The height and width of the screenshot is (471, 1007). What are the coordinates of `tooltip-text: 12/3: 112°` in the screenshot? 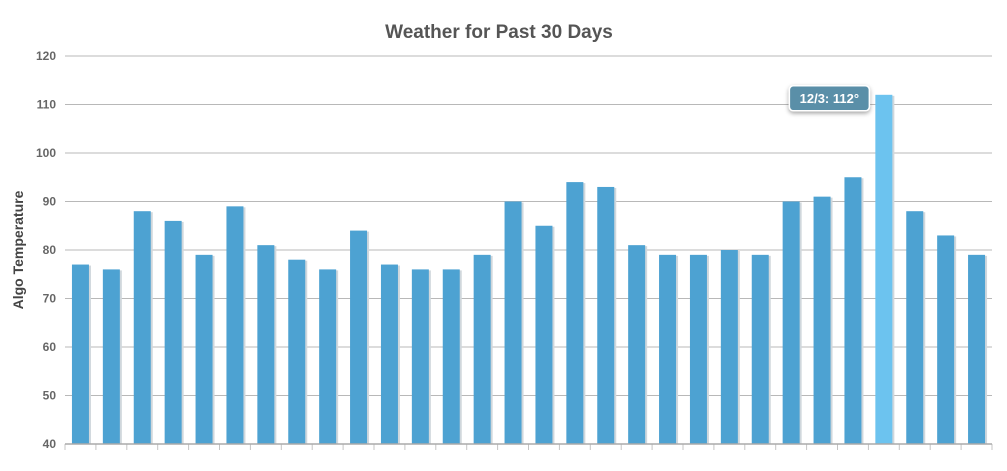 It's located at (829, 98).